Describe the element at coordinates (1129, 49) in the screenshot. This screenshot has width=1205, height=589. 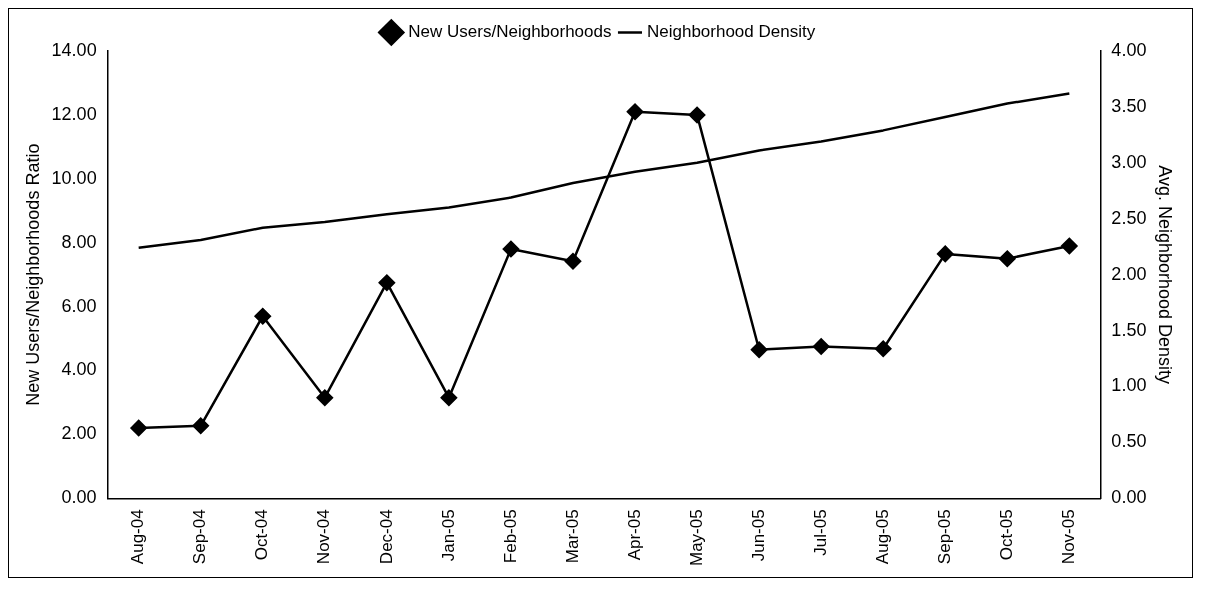
I see `y2-tick-label: 4.00` at that location.